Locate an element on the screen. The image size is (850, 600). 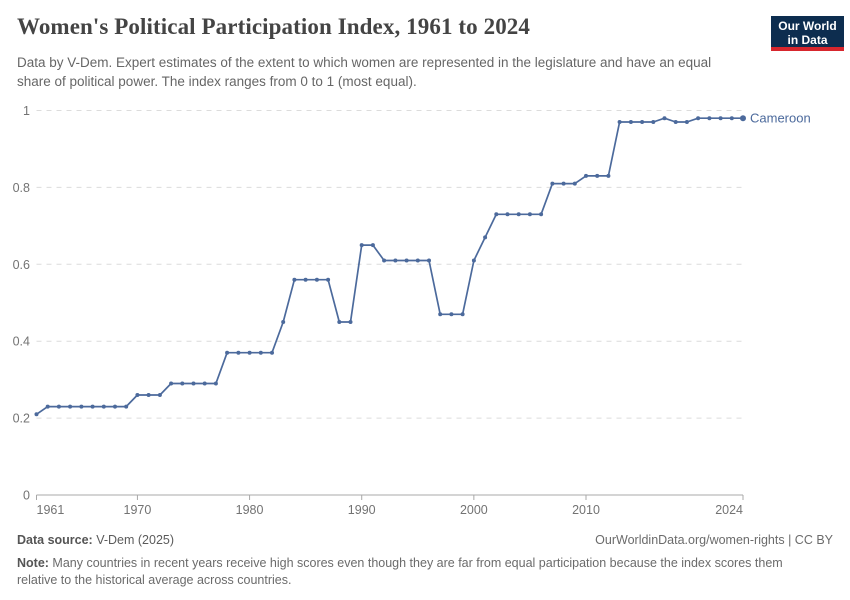
owid-logo-line1: Our World is located at coordinates (807, 26).